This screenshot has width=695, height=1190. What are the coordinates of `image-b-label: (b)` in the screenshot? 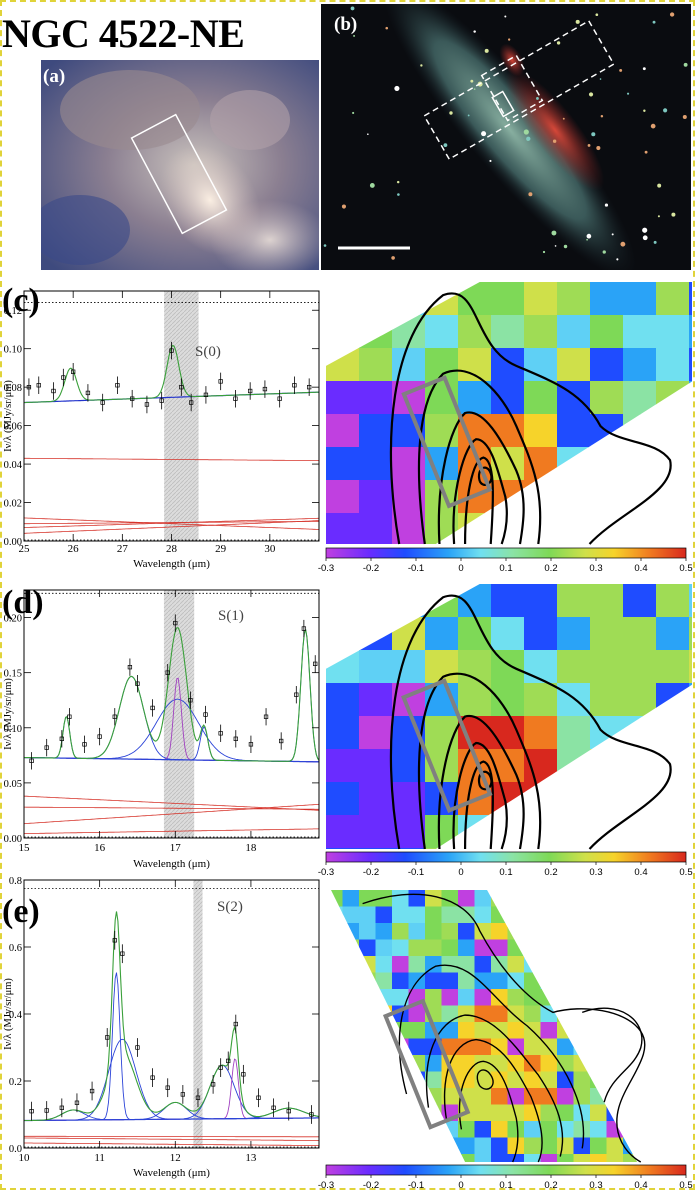 It's located at (346, 24).